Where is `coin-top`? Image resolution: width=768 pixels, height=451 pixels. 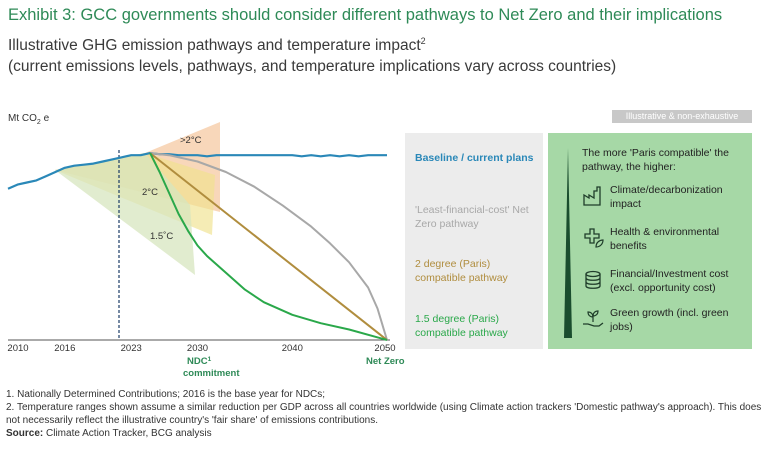
coin-top is located at coordinates (593, 274).